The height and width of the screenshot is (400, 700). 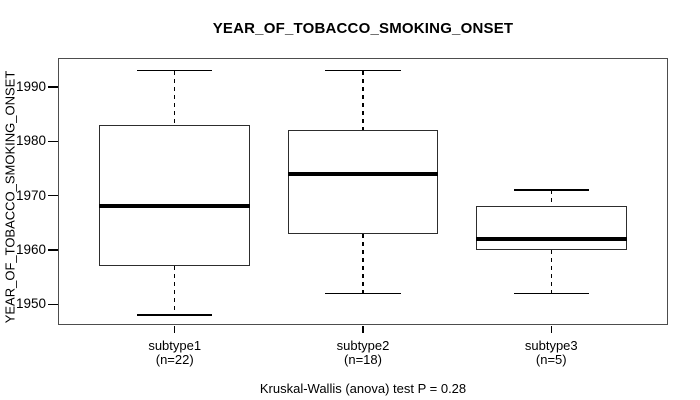 I want to click on y-tick-label: 1980, so click(x=30, y=141).